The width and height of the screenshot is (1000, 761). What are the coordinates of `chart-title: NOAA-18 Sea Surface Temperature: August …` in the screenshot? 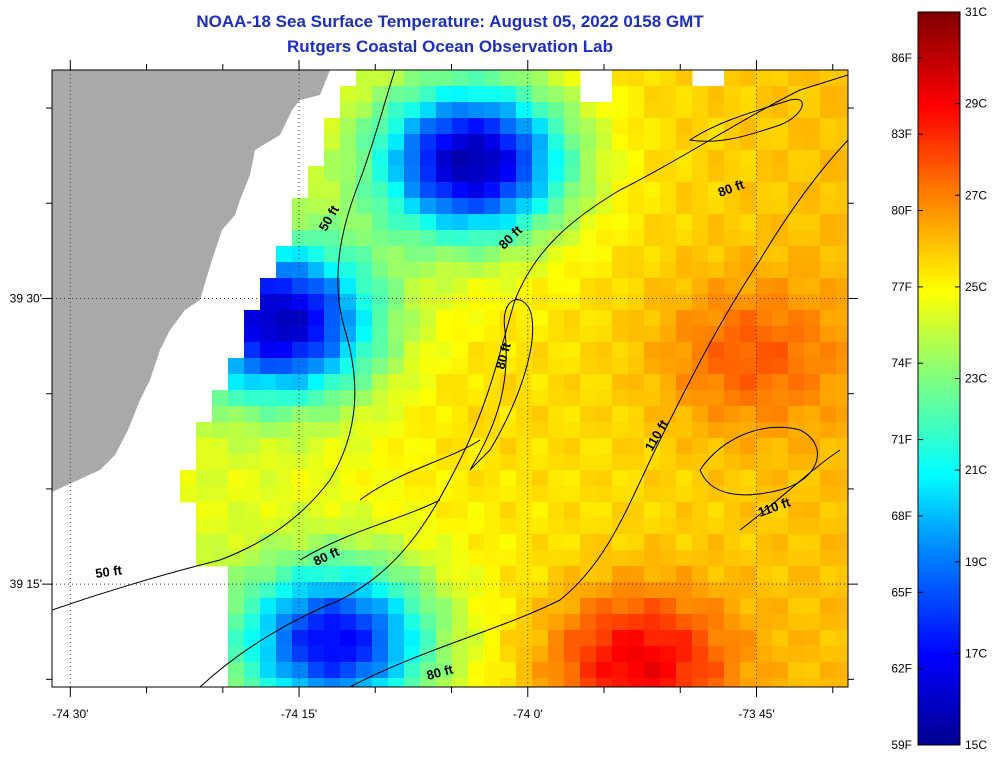 It's located at (450, 21).